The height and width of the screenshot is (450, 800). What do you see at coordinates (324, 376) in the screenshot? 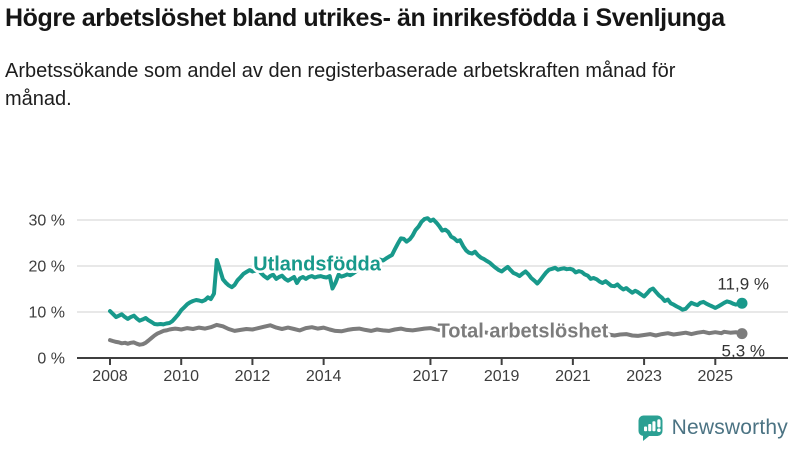
I see `x-tick-label: 2014` at bounding box center [324, 376].